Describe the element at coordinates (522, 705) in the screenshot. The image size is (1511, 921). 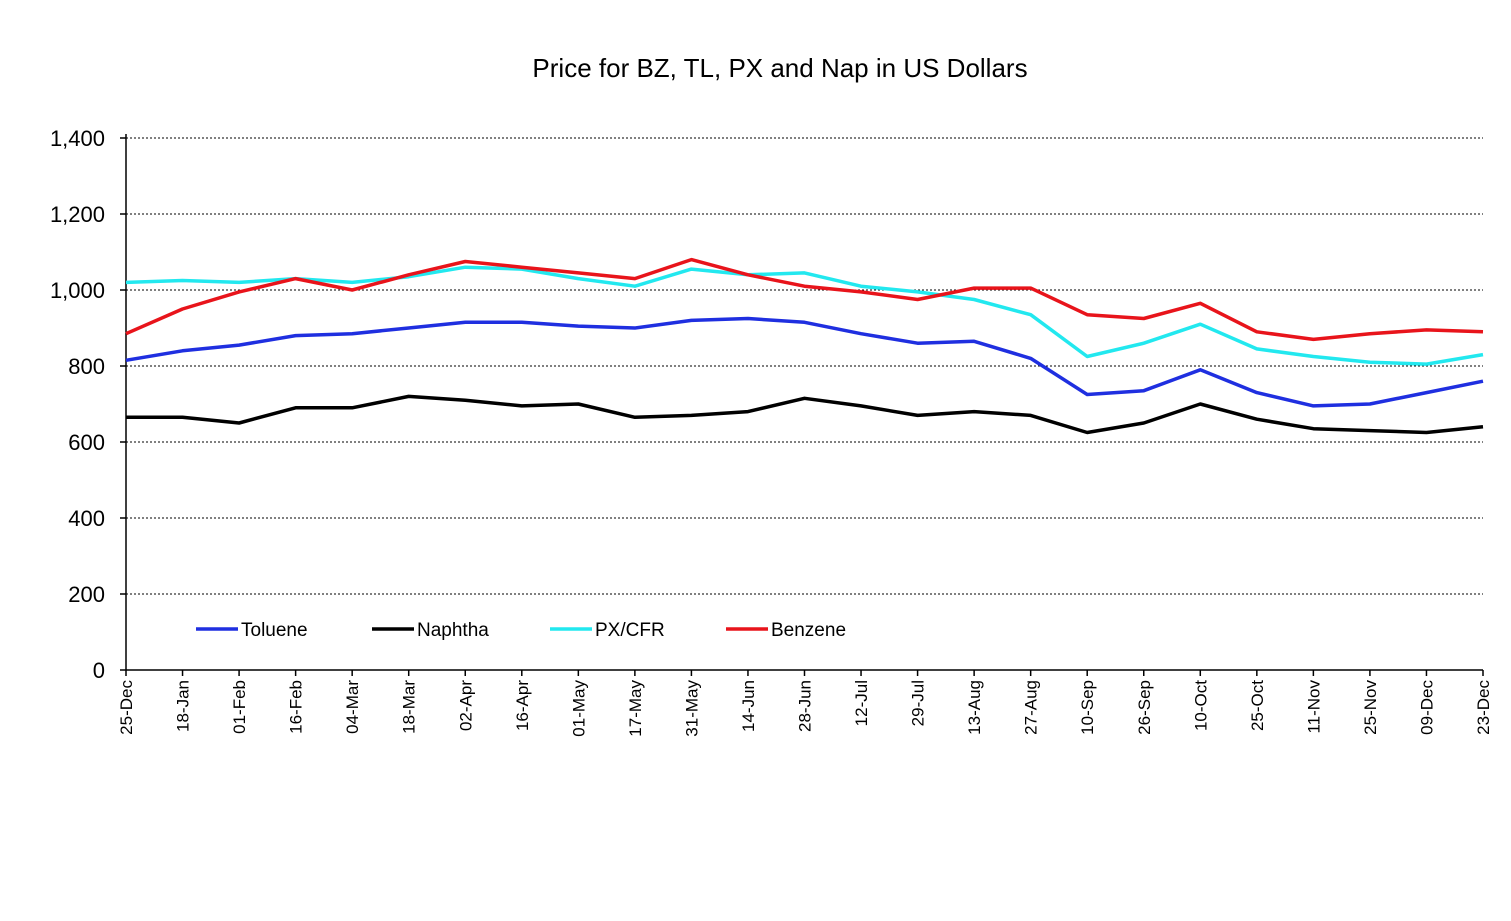
I see `x-tick-label: 16-Apr` at that location.